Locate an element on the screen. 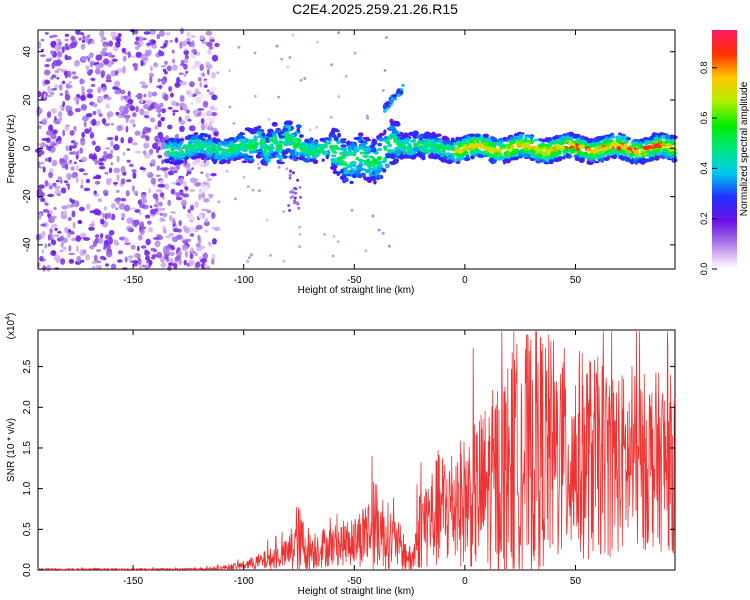 The image size is (750, 600). colorbar-tick-label: 0.8 is located at coordinates (704, 67).